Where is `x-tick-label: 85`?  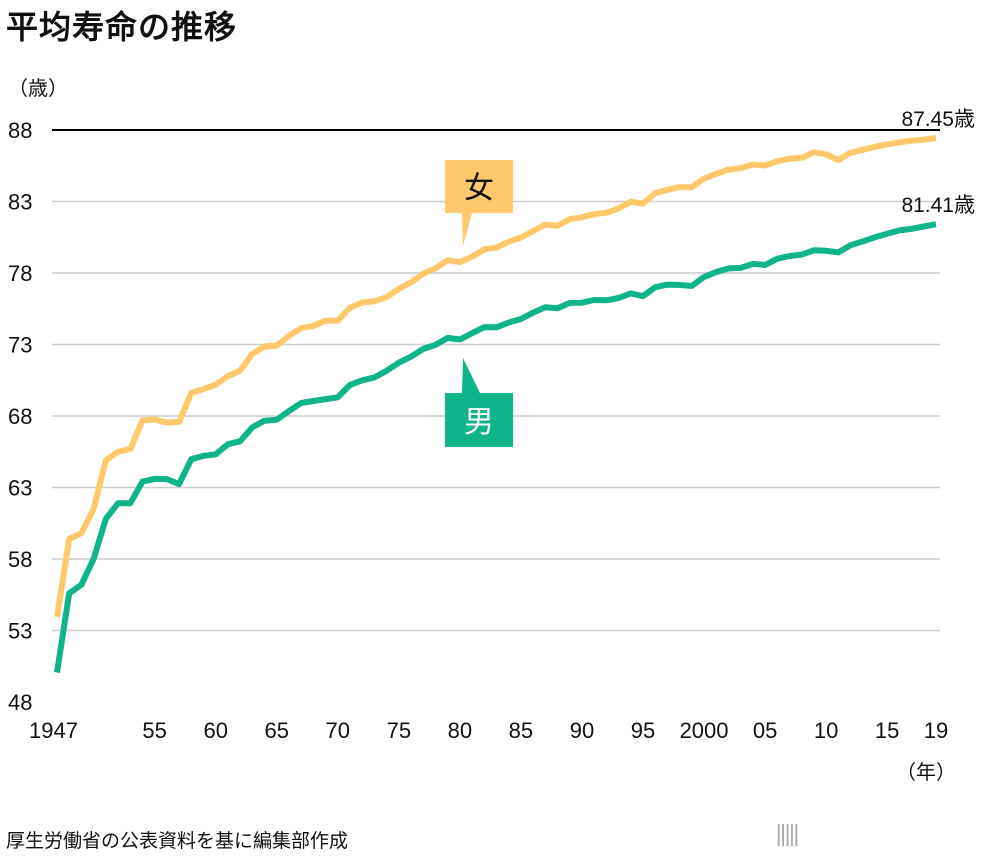
x-tick-label: 85 is located at coordinates (521, 730).